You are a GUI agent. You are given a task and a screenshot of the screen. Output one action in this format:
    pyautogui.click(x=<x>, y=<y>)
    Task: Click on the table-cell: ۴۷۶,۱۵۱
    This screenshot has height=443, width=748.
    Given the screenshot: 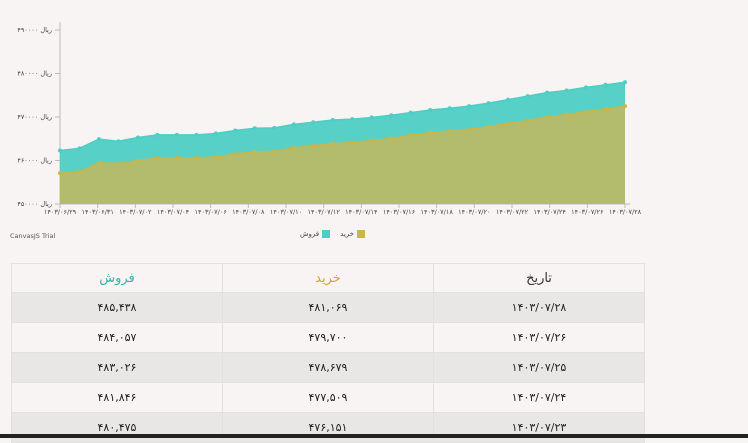 What is the action you would take?
    pyautogui.click(x=328, y=427)
    